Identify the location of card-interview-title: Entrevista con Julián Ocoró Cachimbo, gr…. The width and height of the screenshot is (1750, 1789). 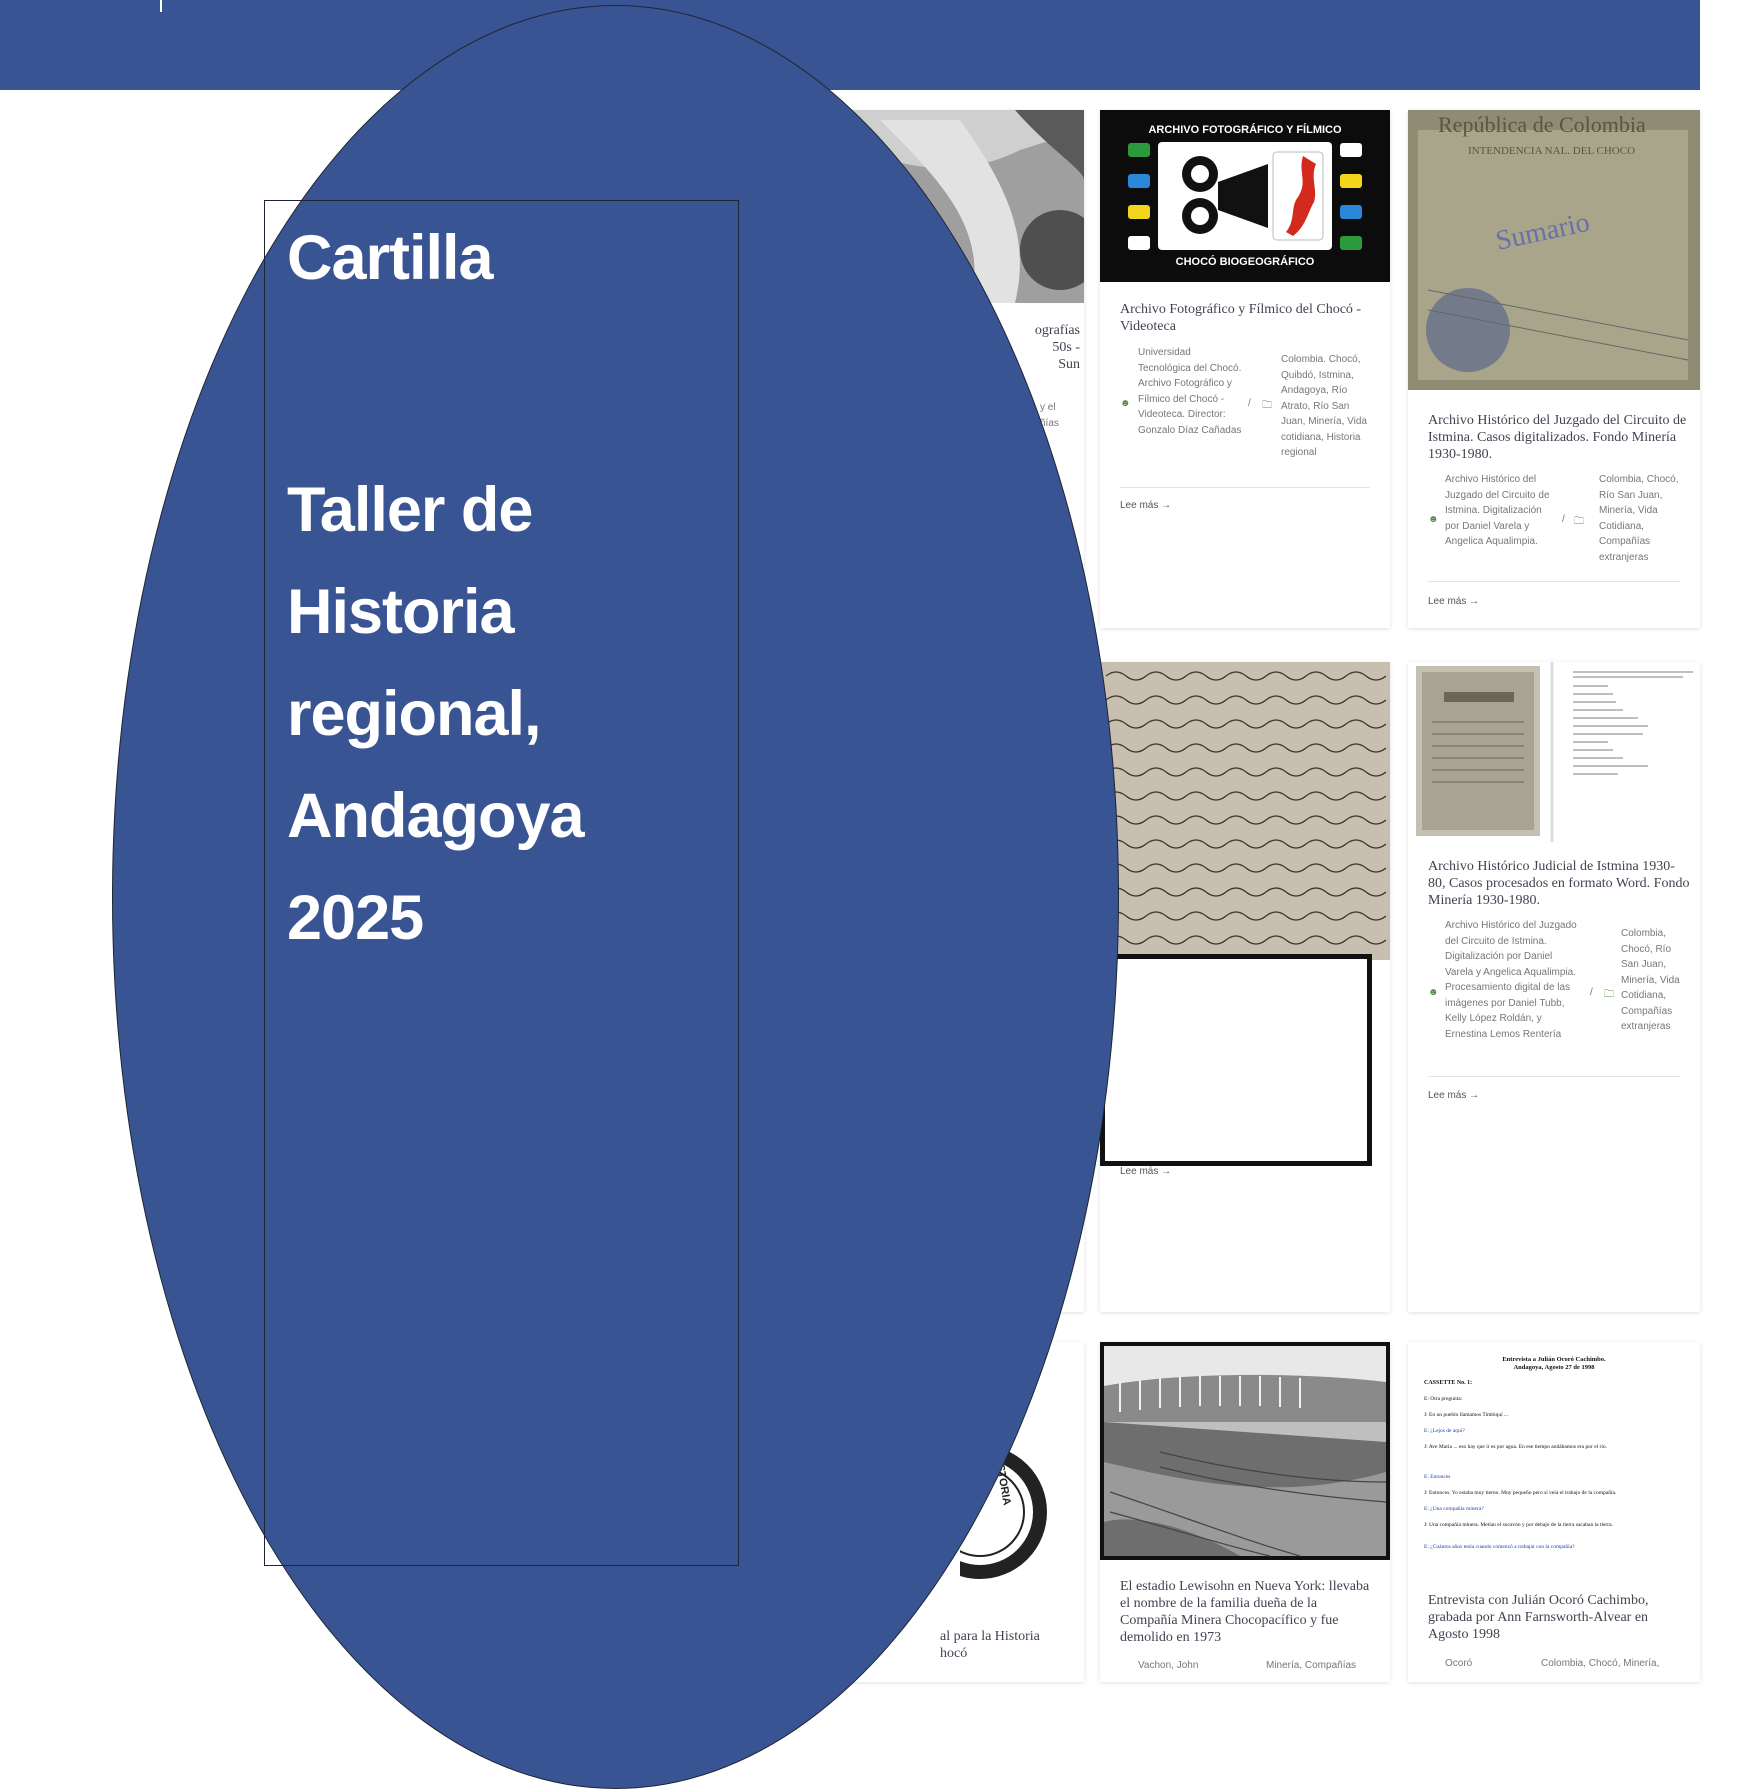
(1538, 1617).